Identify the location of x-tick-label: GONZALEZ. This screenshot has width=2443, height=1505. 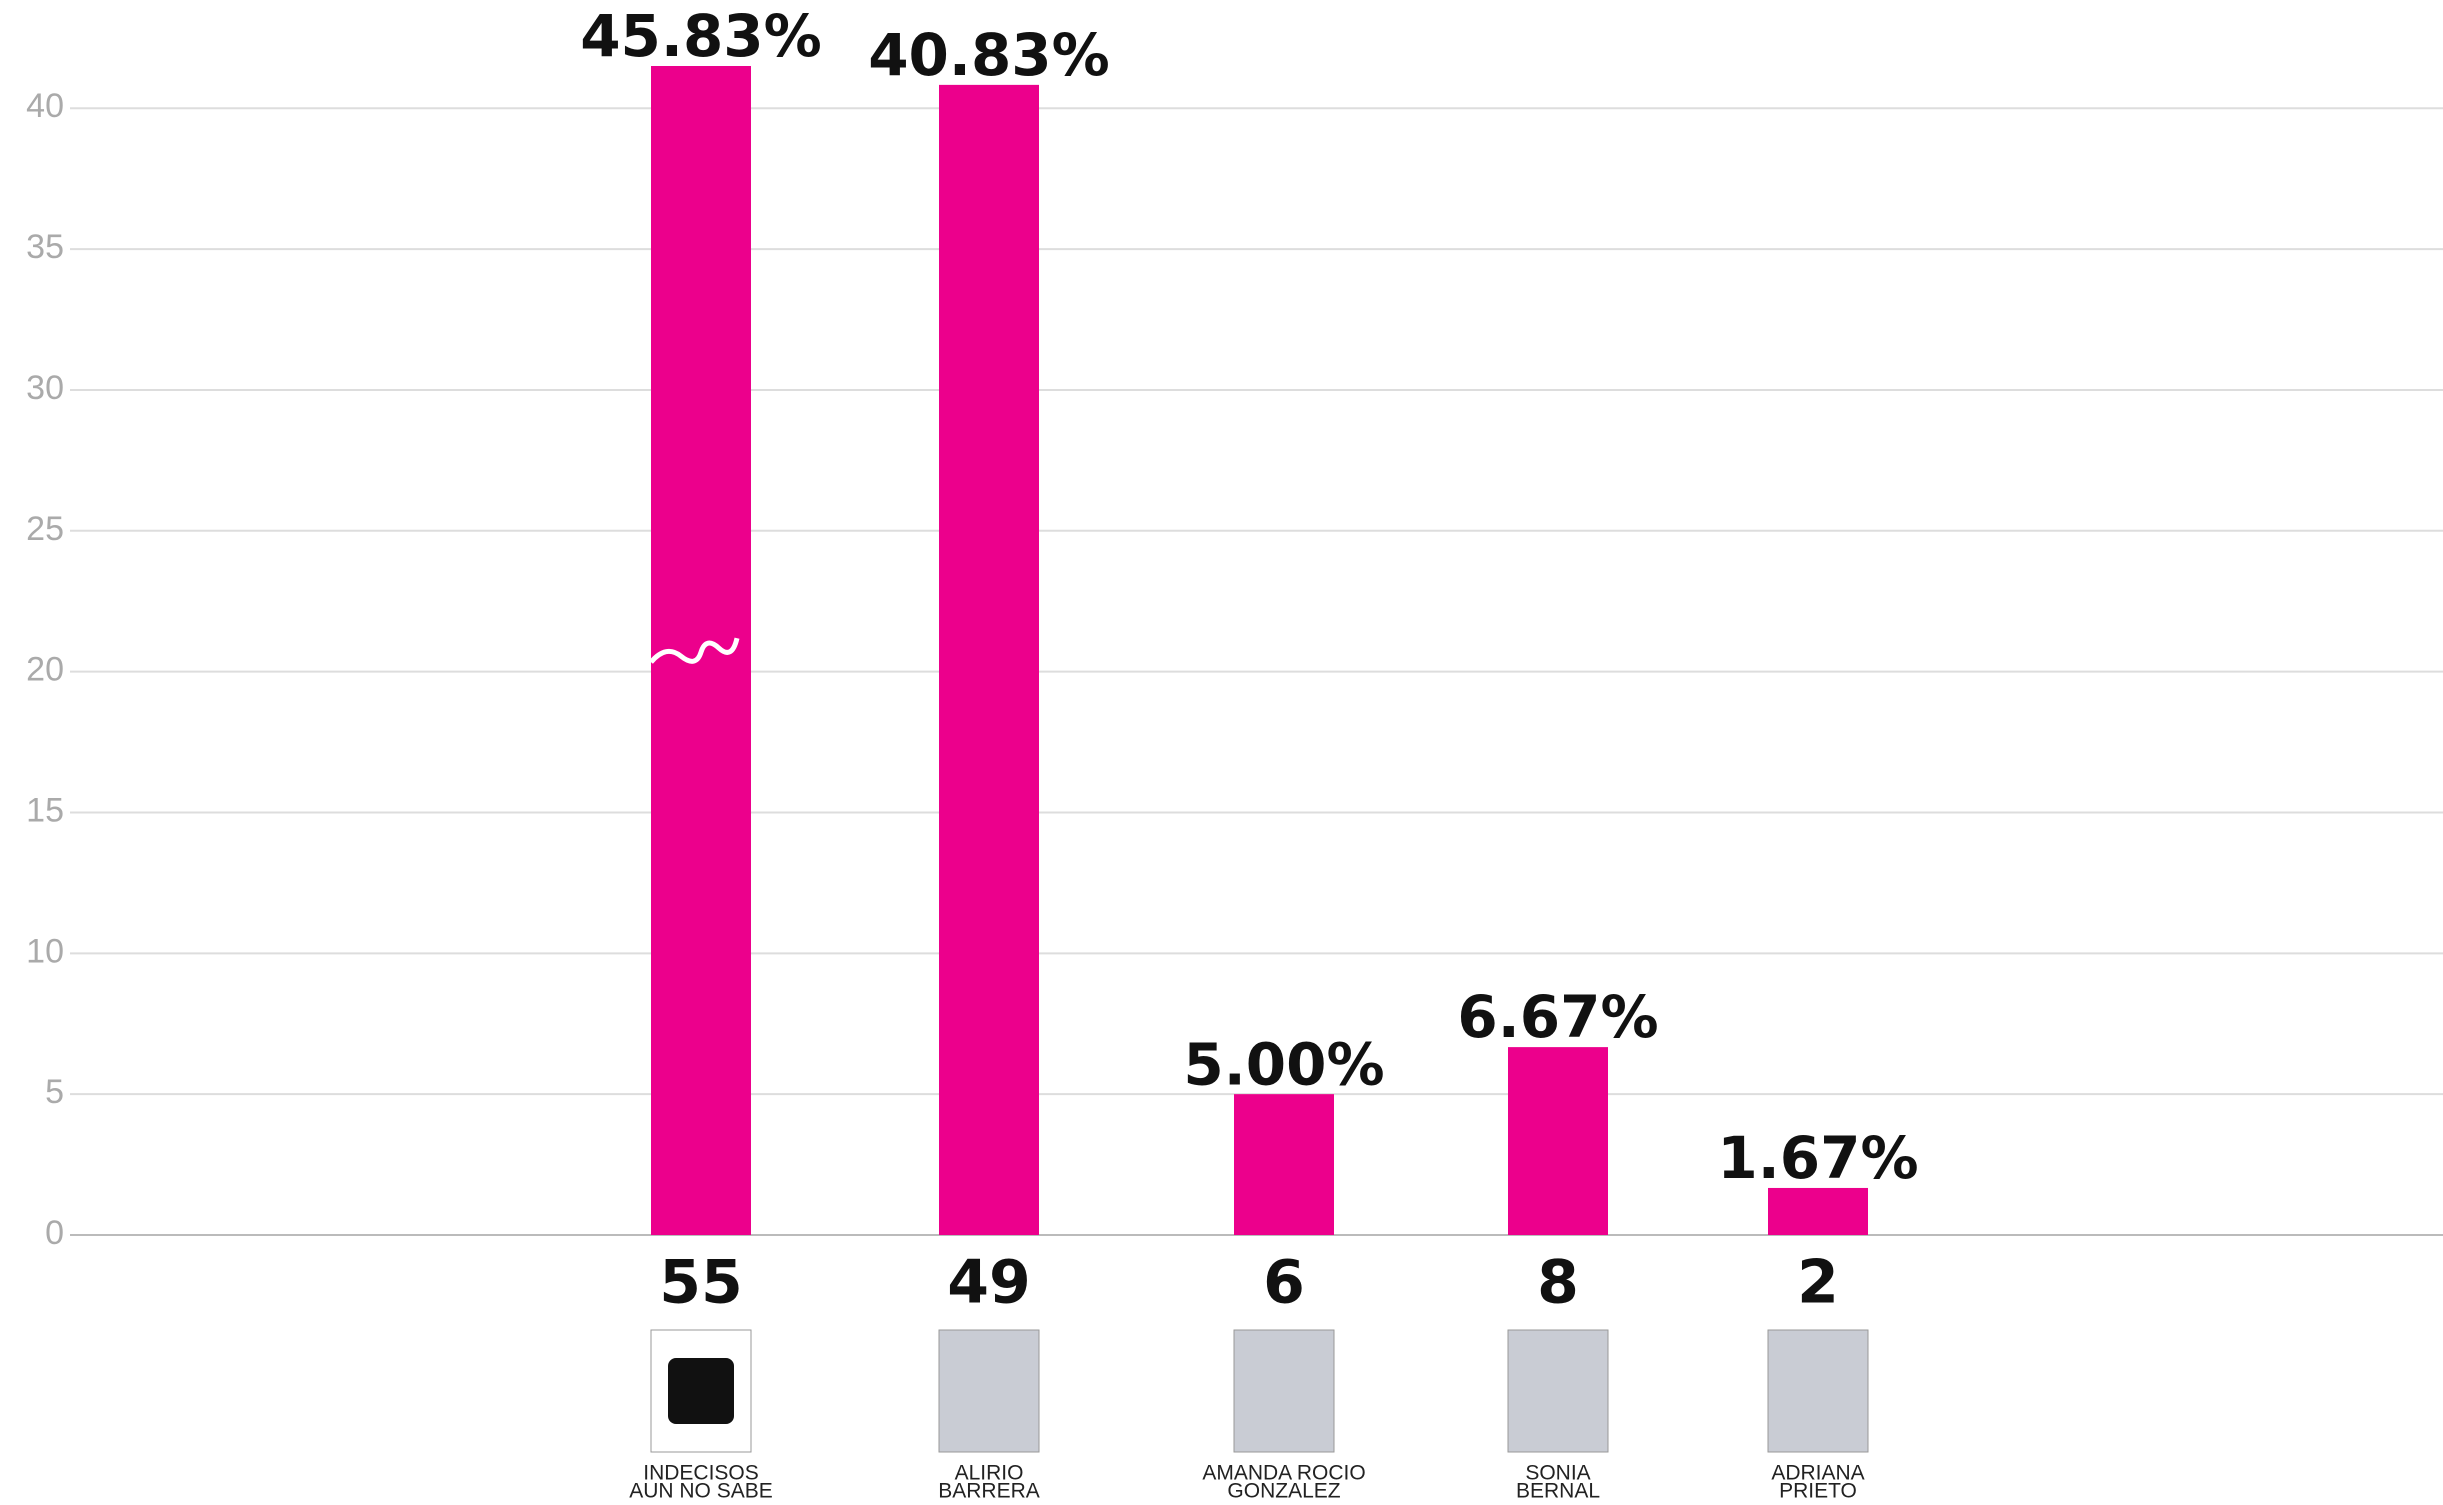
(1283, 1491).